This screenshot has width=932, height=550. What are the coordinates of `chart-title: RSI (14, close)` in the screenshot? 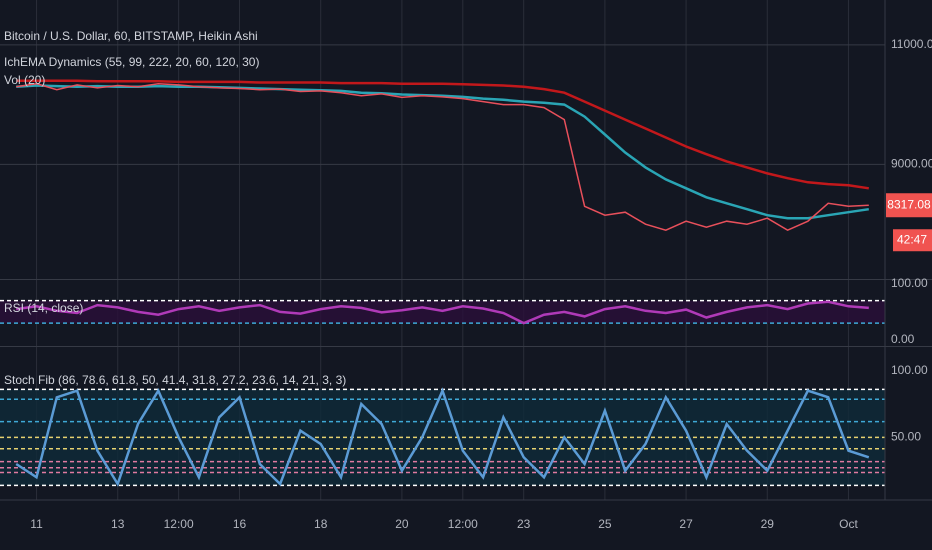 It's located at (43, 308).